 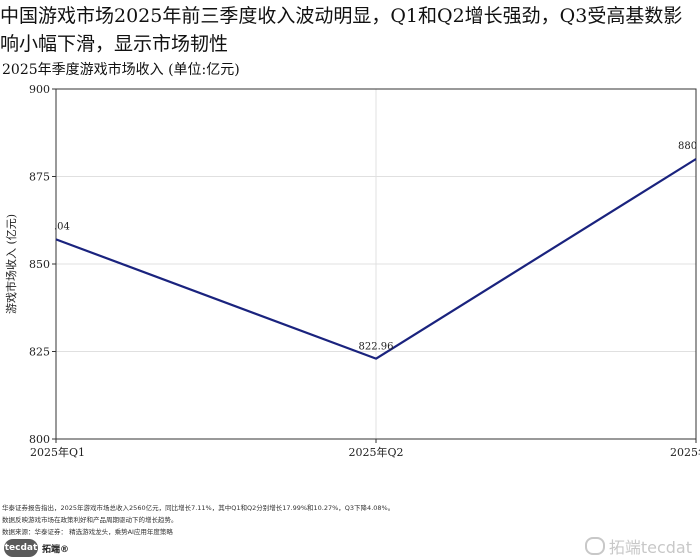 I want to click on watermark-text: 拓端tecdat, so click(x=650, y=547).